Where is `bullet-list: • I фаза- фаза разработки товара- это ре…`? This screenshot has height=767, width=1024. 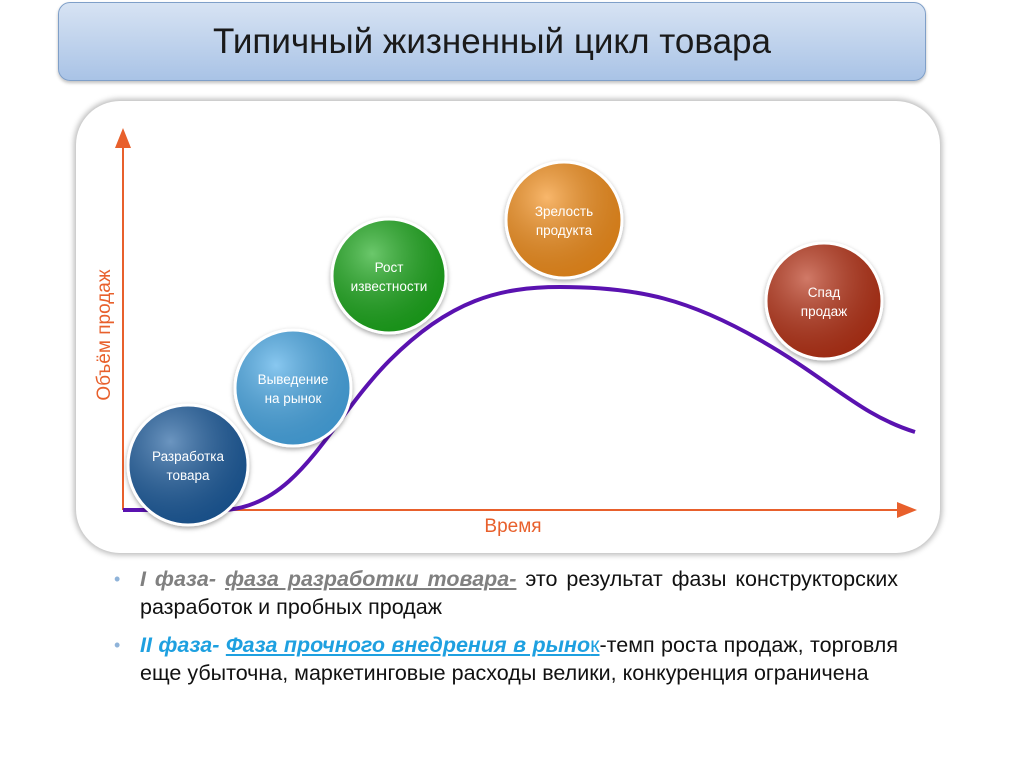
bullet-list: • I фаза- фаза разработки товара- это ре… is located at coordinates (505, 632).